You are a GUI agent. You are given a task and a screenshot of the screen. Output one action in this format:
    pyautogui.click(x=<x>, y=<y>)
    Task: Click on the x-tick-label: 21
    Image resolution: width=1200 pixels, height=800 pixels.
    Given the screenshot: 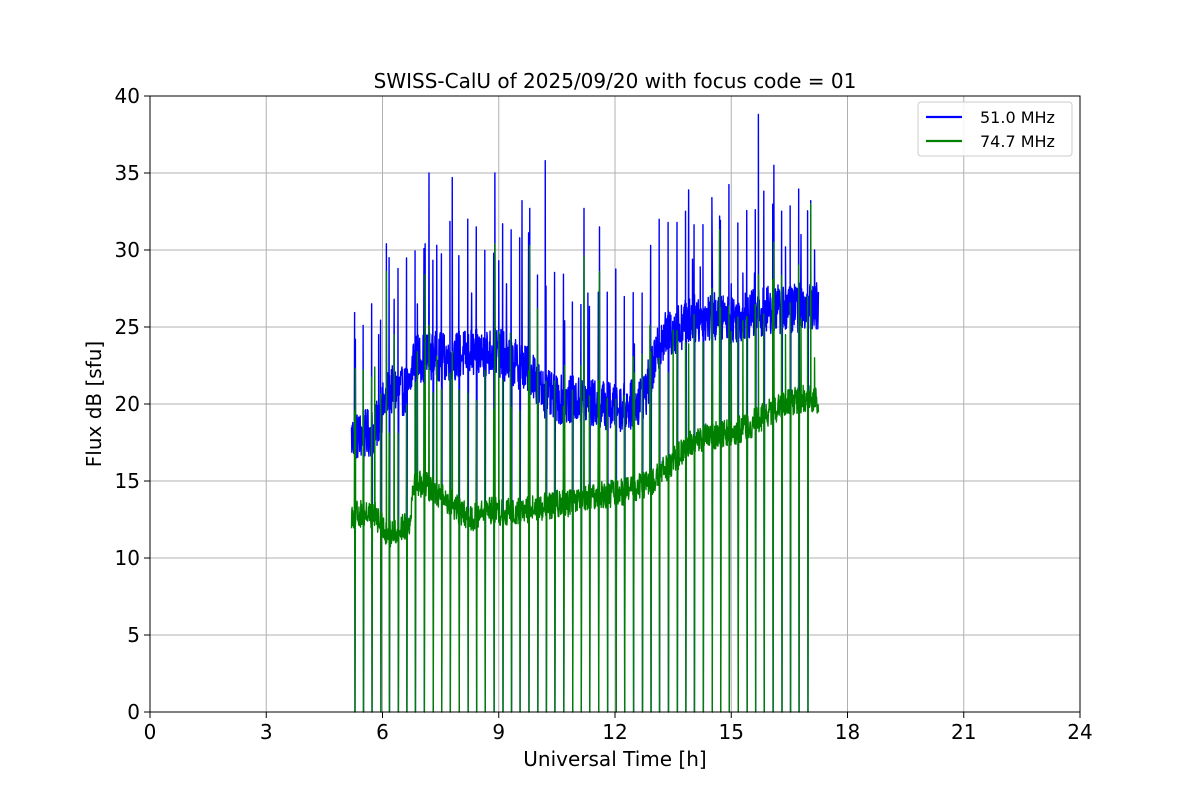 What is the action you would take?
    pyautogui.click(x=963, y=732)
    